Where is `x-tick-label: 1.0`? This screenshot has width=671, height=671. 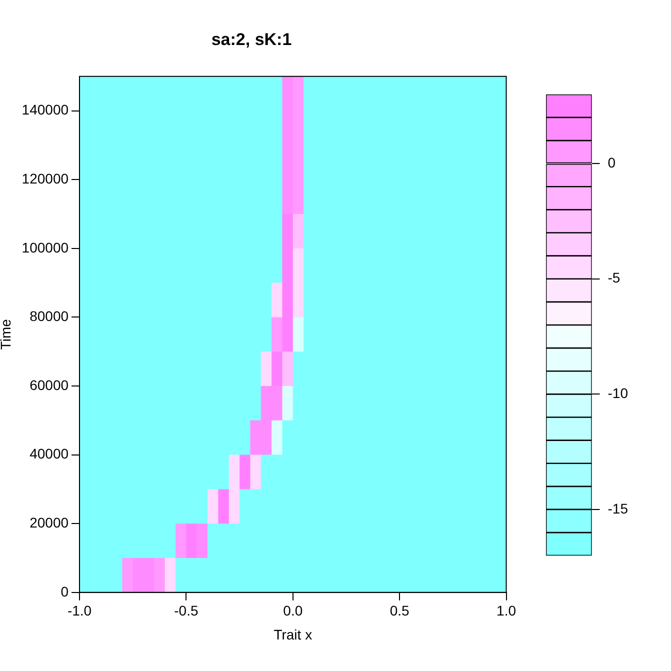 x-tick-label: 1.0 is located at coordinates (506, 610).